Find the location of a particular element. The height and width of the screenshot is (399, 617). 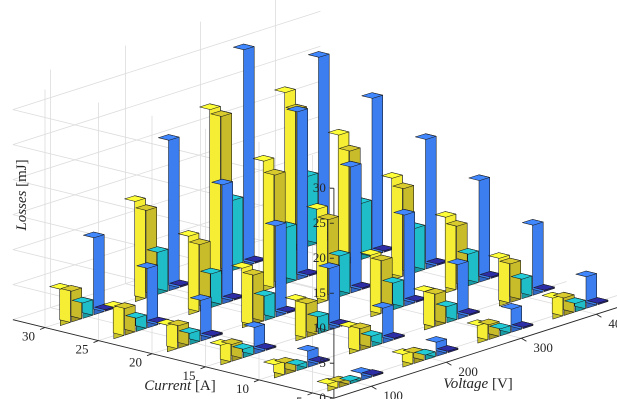

y-tick-label: 20 is located at coordinates (135, 362).